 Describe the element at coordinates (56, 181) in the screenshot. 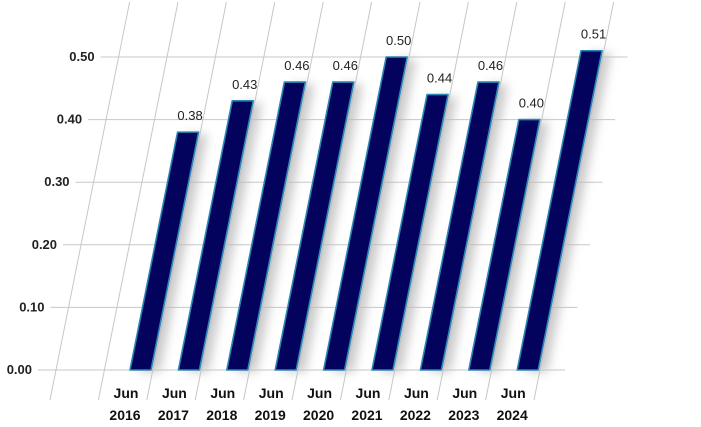

I see `y-tick-label: 0.30` at that location.